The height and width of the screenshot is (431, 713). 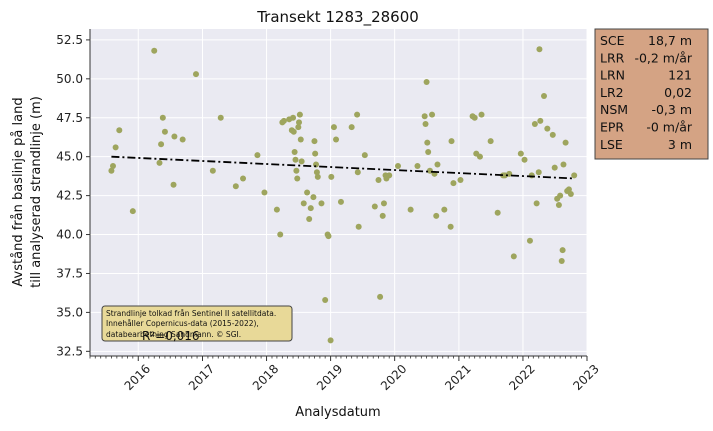 What do you see at coordinates (678, 92) in the screenshot?
I see `stats-value-lr2: 0,02` at bounding box center [678, 92].